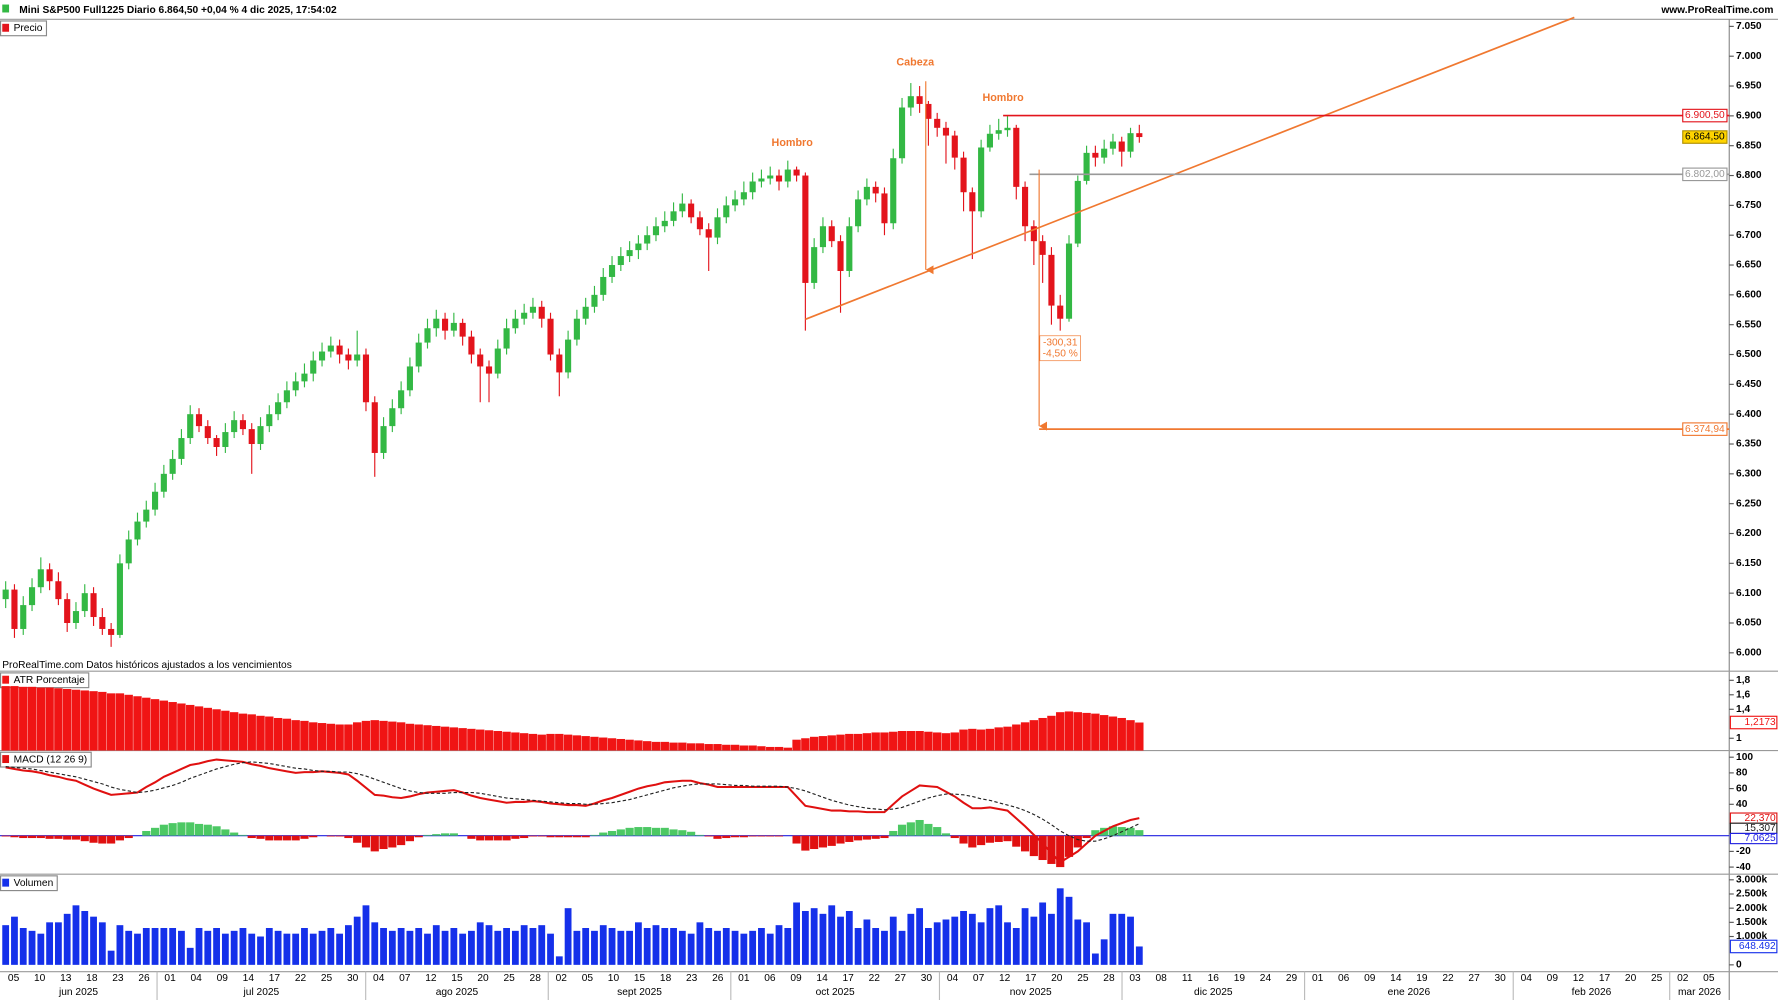 This screenshot has width=1778, height=1000. I want to click on month-label: dic 2025, so click(1213, 992).